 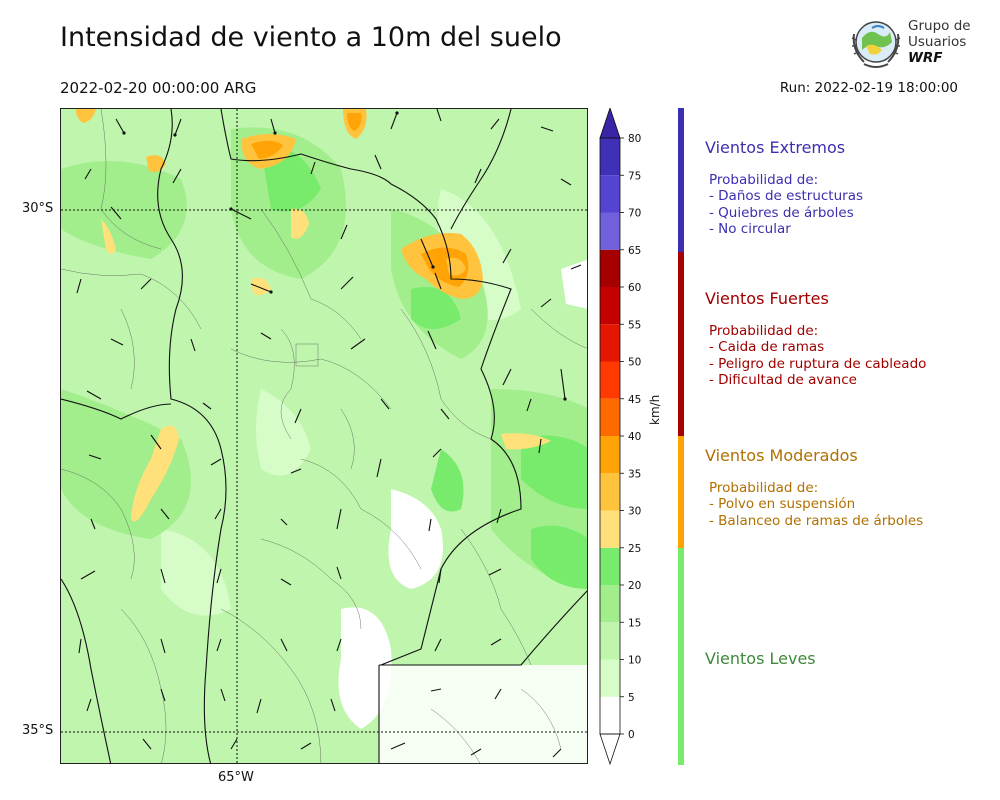 I want to click on colorbar-unit: km/h, so click(x=655, y=409).